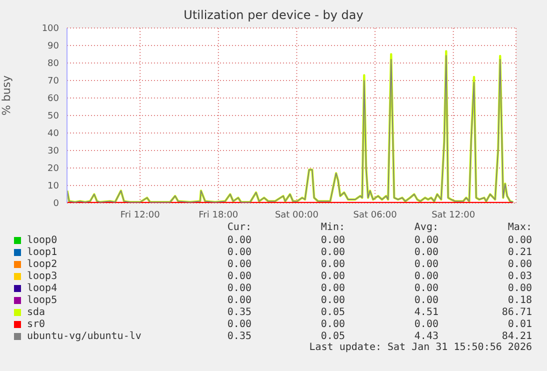  I want to click on y-axis-title: % busy, so click(6, 95).